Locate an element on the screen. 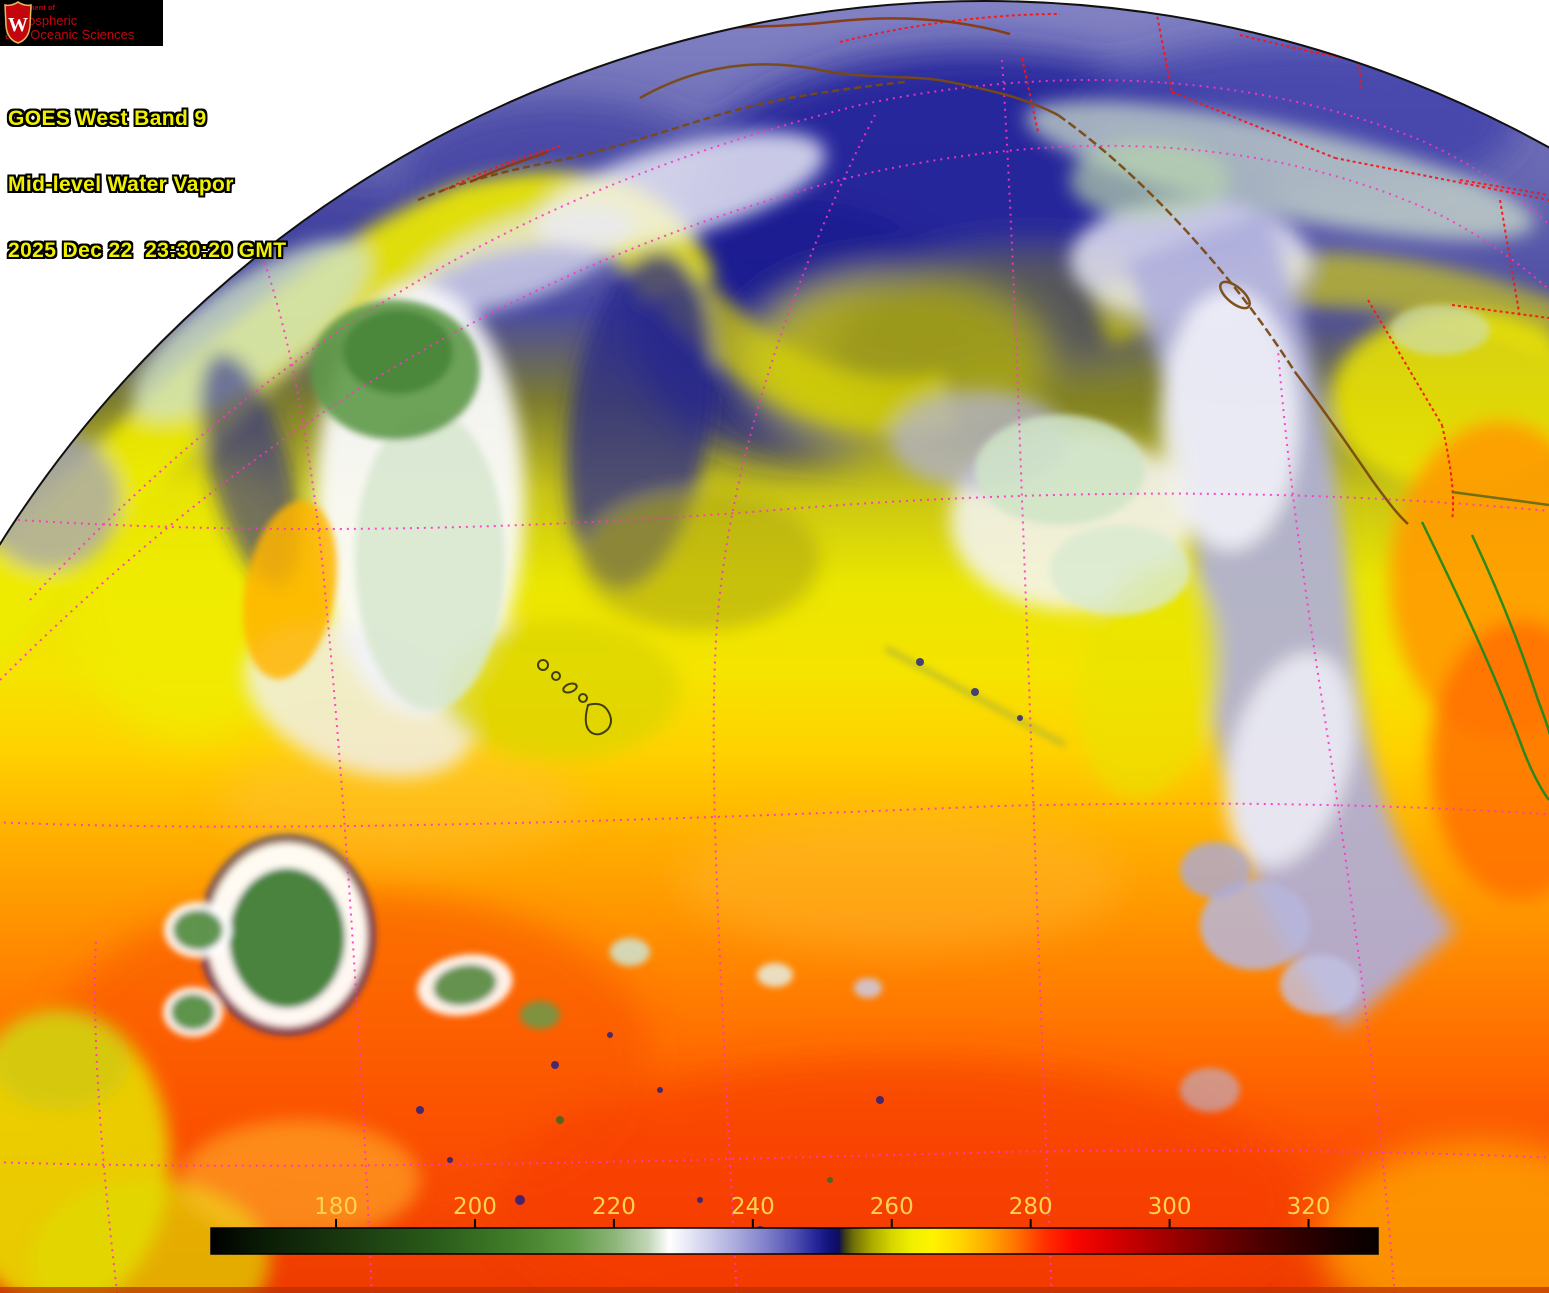  logo-name-line2: and Oceanic Sciences is located at coordinates (70, 34).